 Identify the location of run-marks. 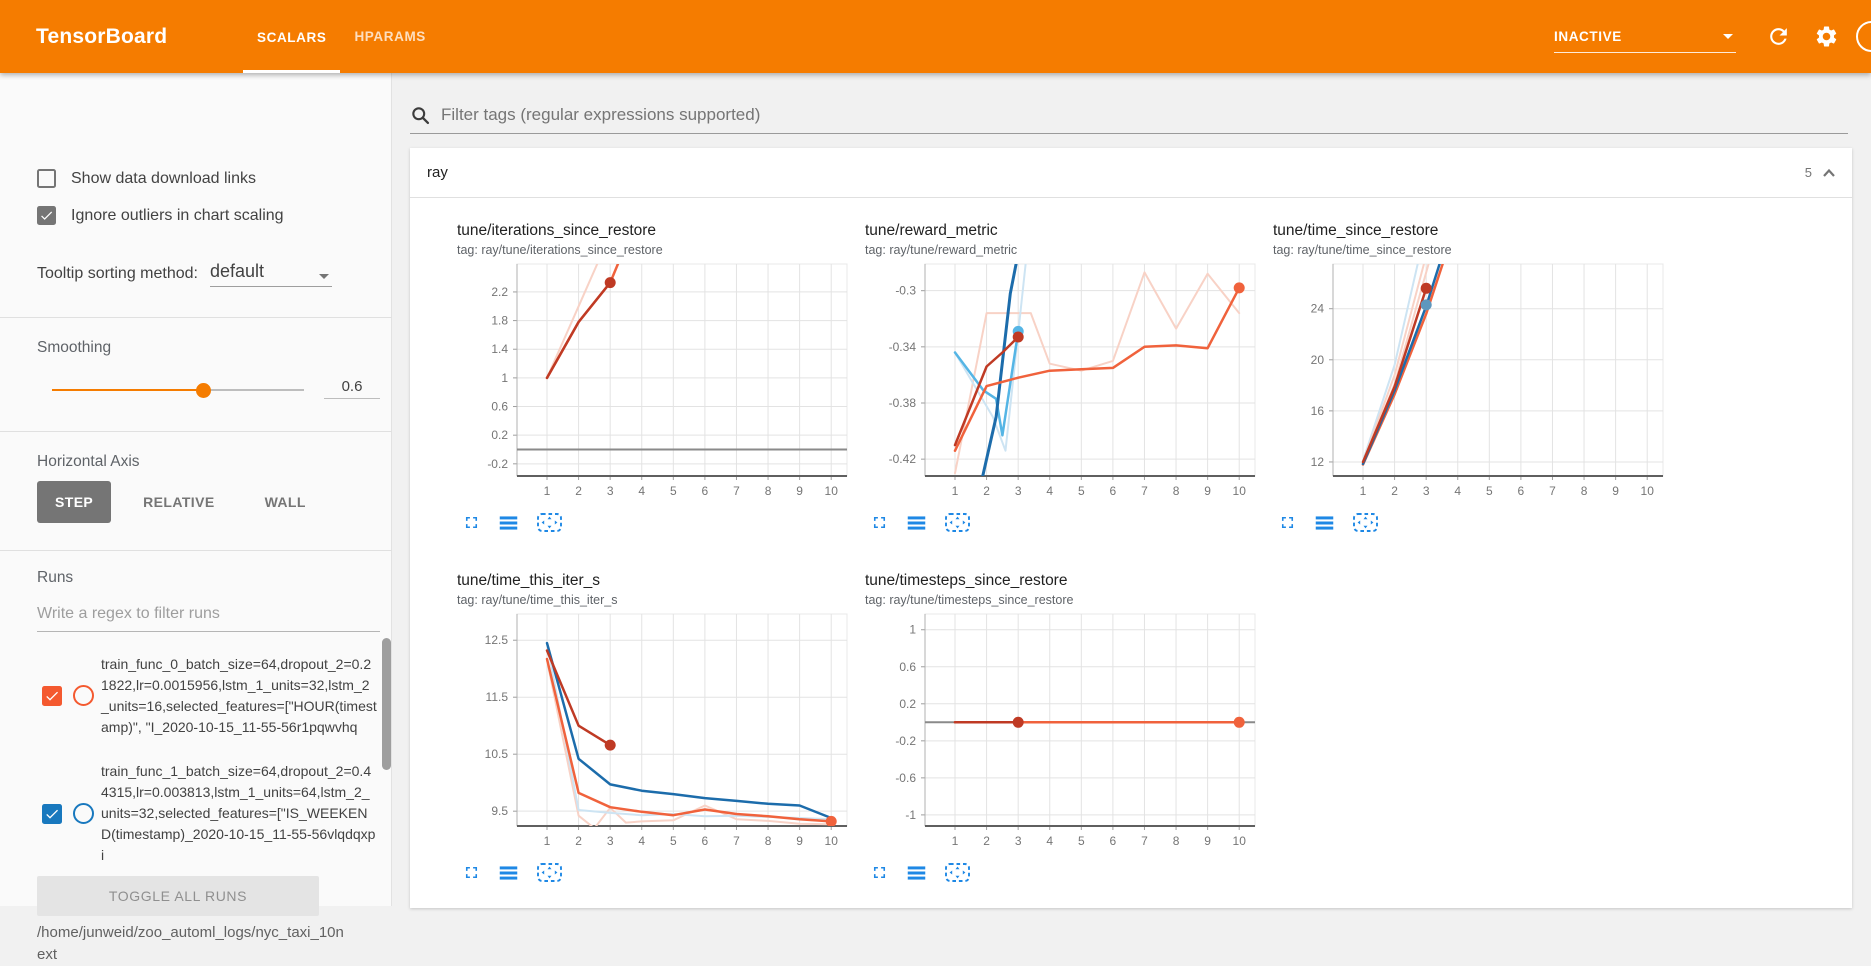
(71, 695).